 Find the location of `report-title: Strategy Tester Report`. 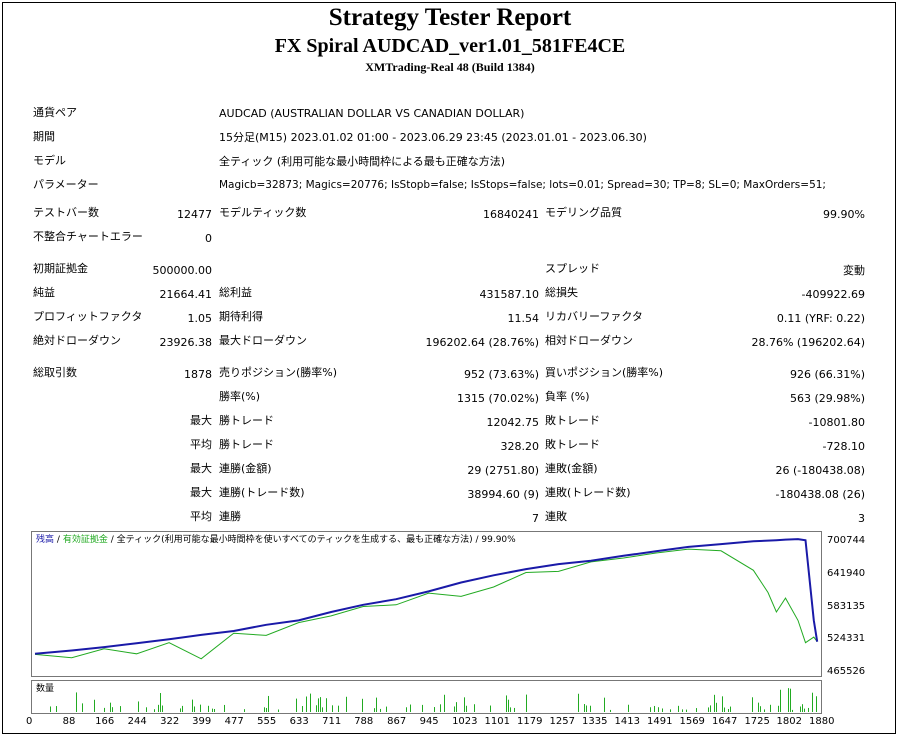

report-title: Strategy Tester Report is located at coordinates (450, 17).